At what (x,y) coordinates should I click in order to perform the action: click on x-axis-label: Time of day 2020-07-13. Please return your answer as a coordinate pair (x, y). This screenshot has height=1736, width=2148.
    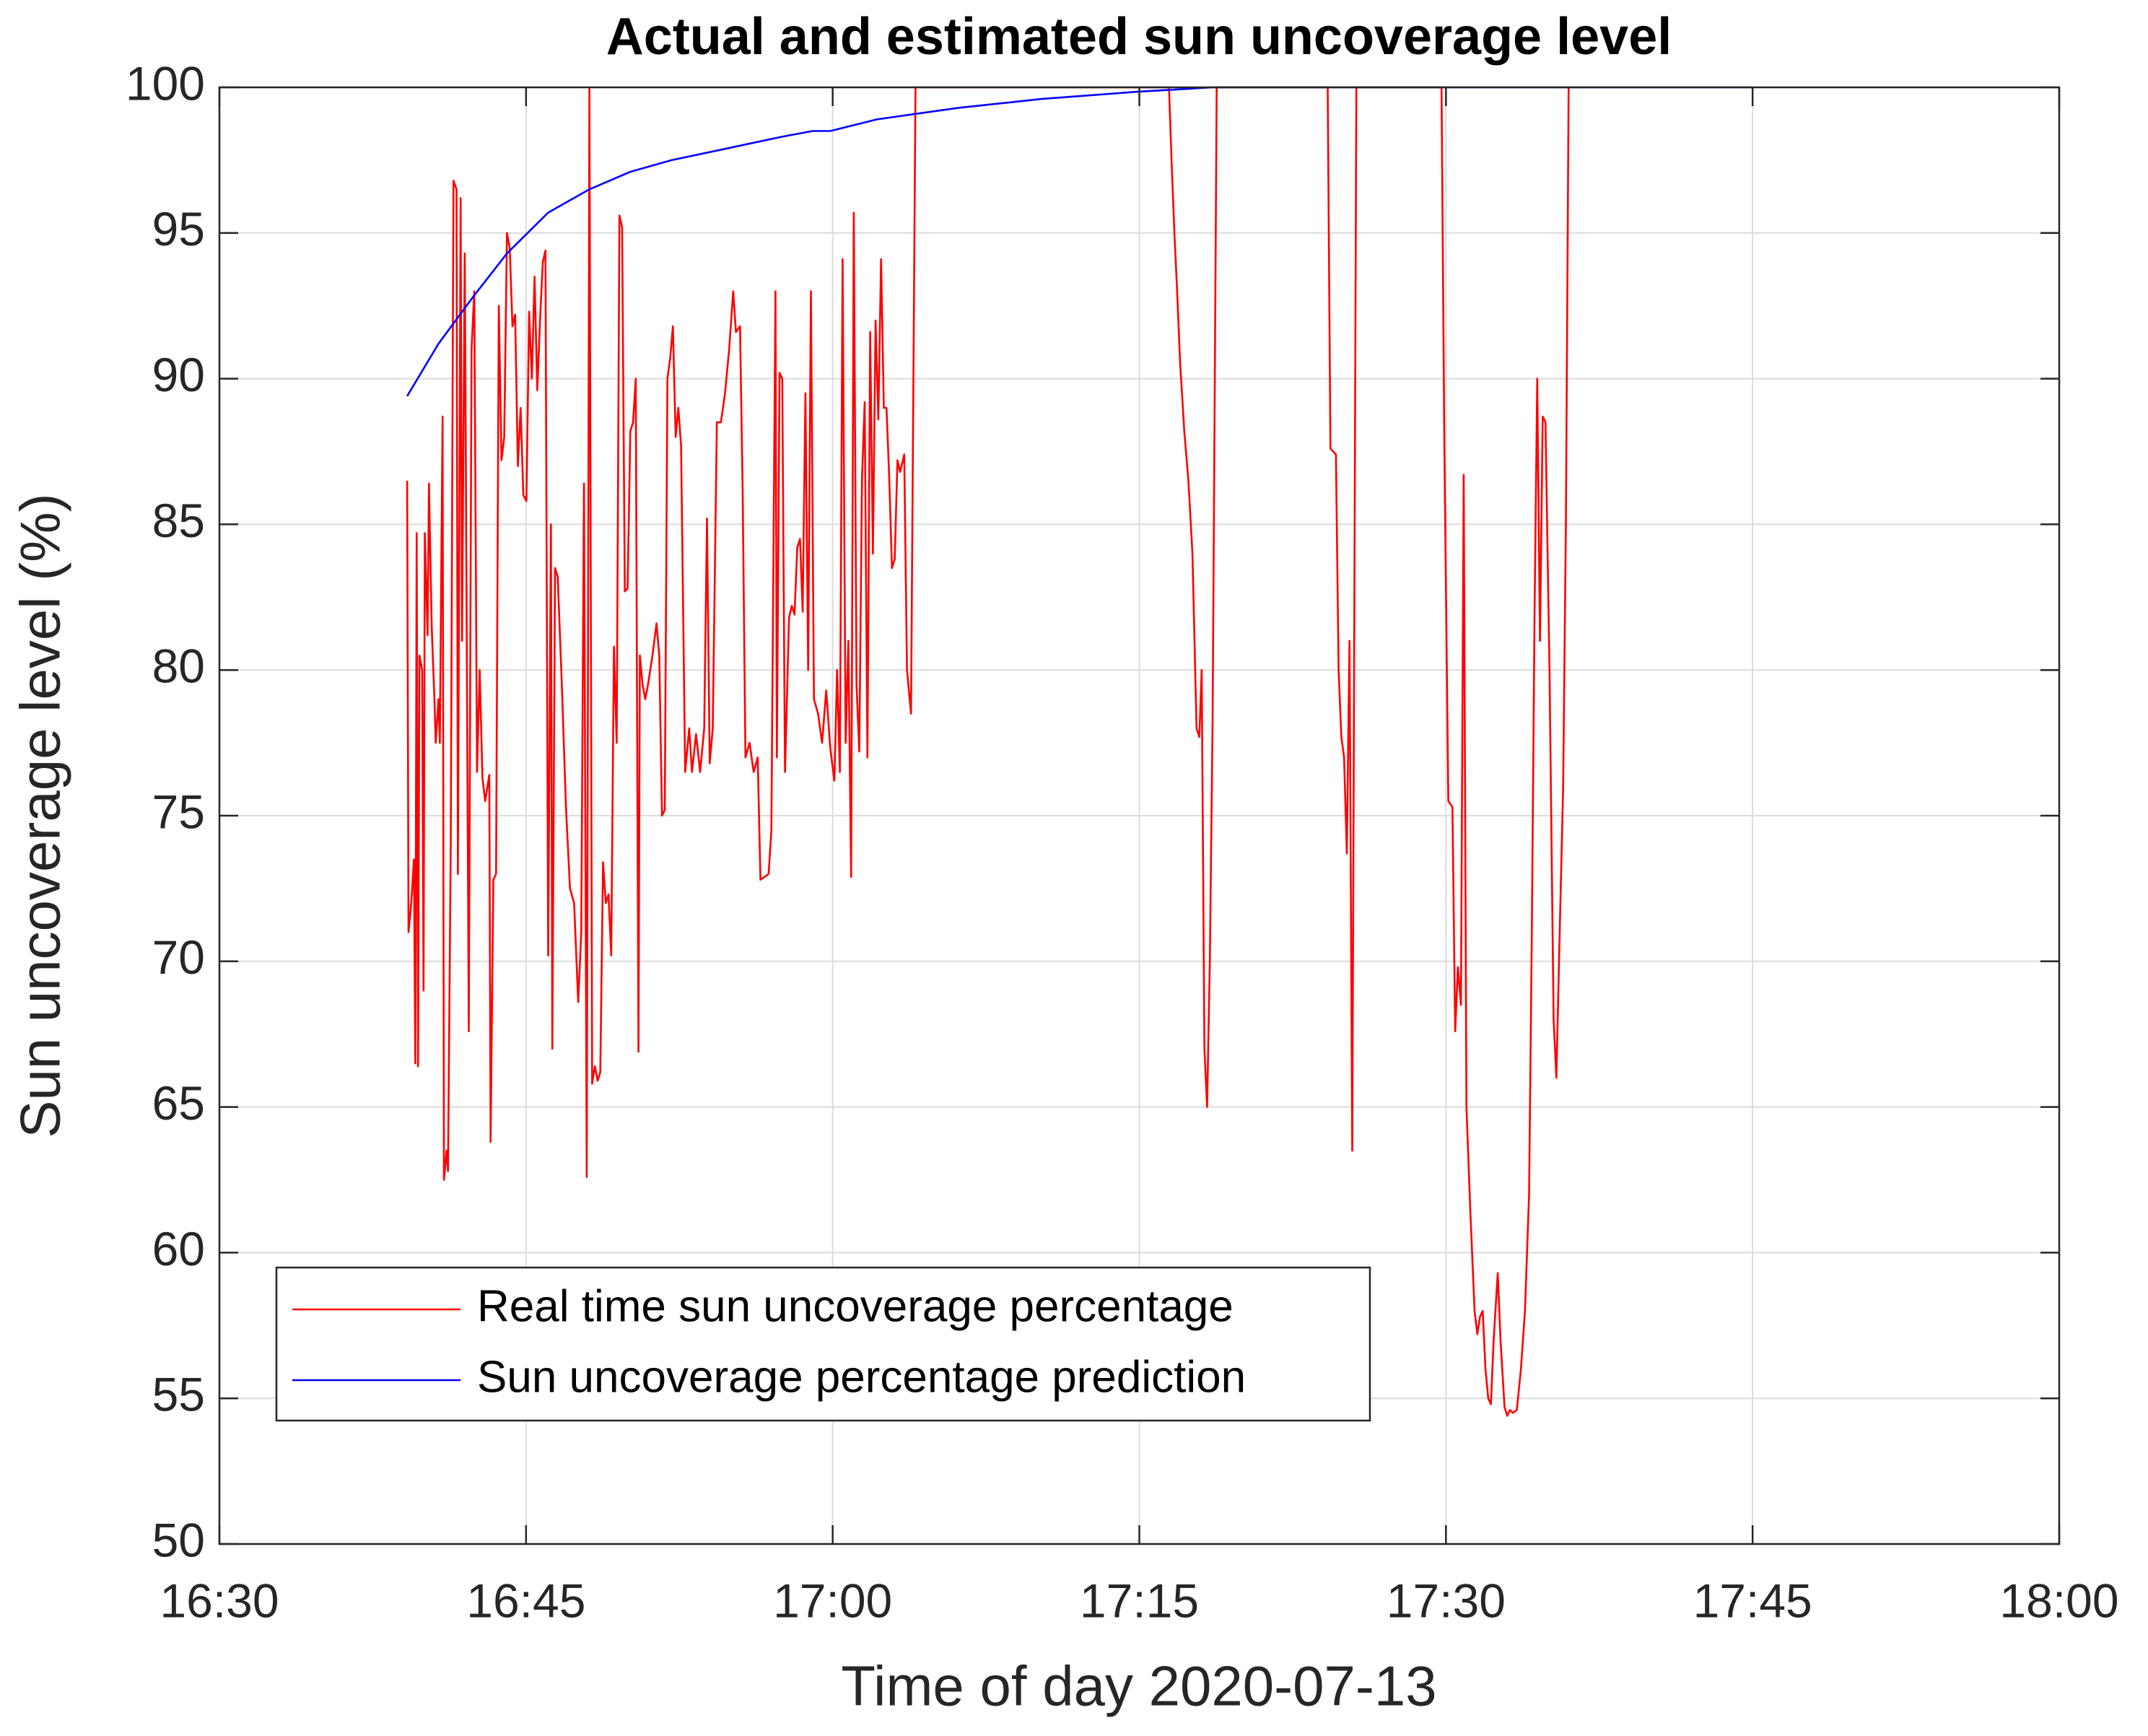
    Looking at the image, I should click on (1139, 1686).